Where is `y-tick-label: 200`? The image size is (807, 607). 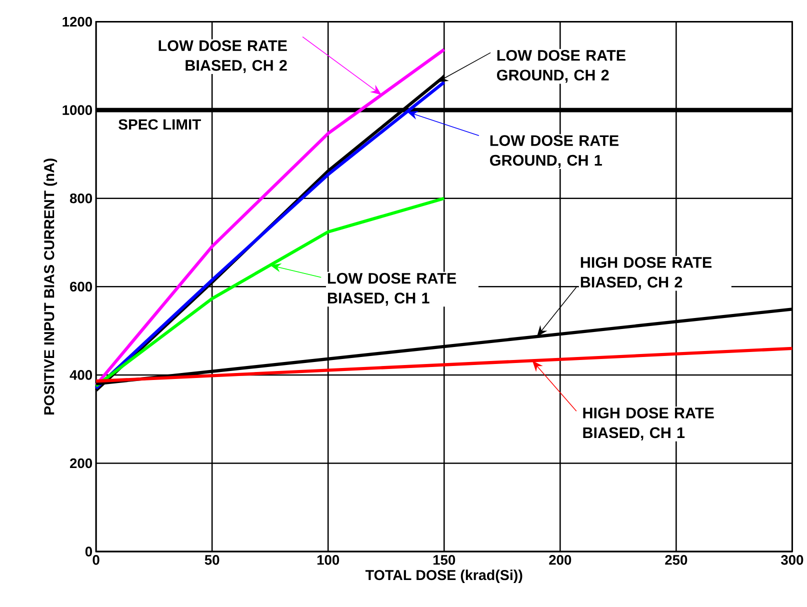
y-tick-label: 200 is located at coordinates (81, 463).